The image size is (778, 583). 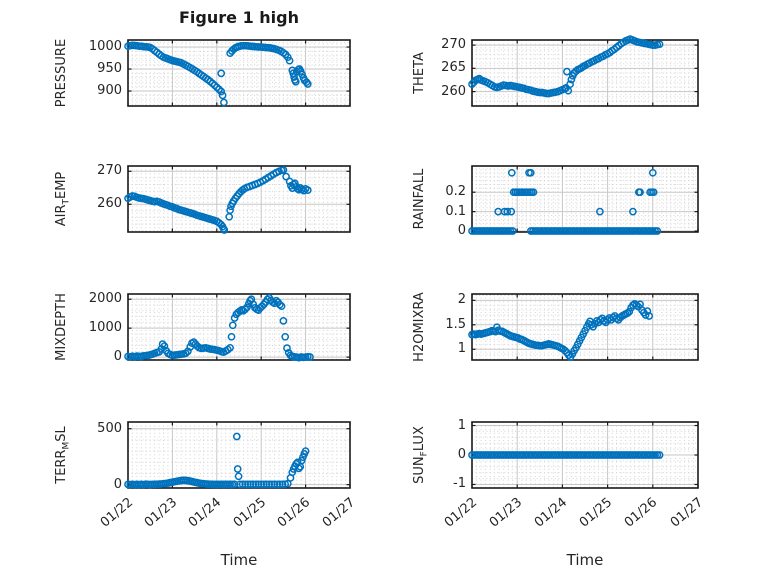 What do you see at coordinates (461, 300) in the screenshot?
I see `y-tick-label: 2` at bounding box center [461, 300].